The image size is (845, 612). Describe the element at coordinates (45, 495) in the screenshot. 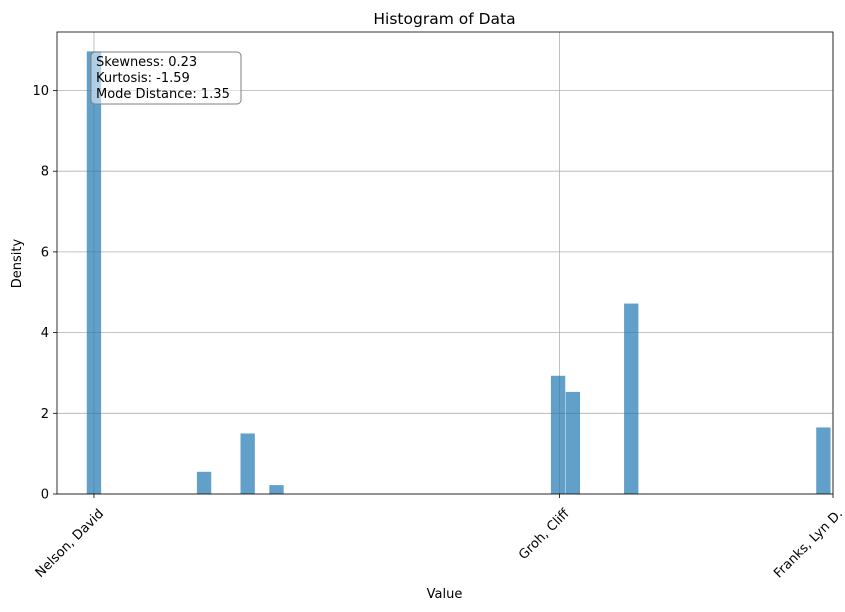

I see `y-tick-label: 0` at that location.